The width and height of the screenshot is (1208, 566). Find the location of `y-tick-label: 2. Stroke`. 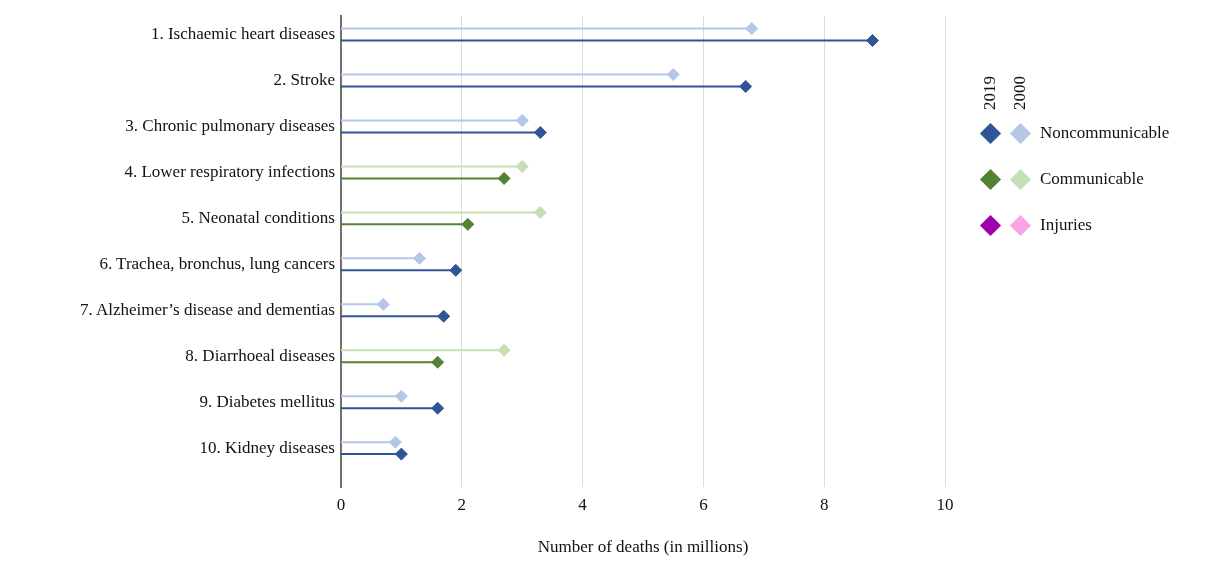

y-tick-label: 2. Stroke is located at coordinates (304, 79).